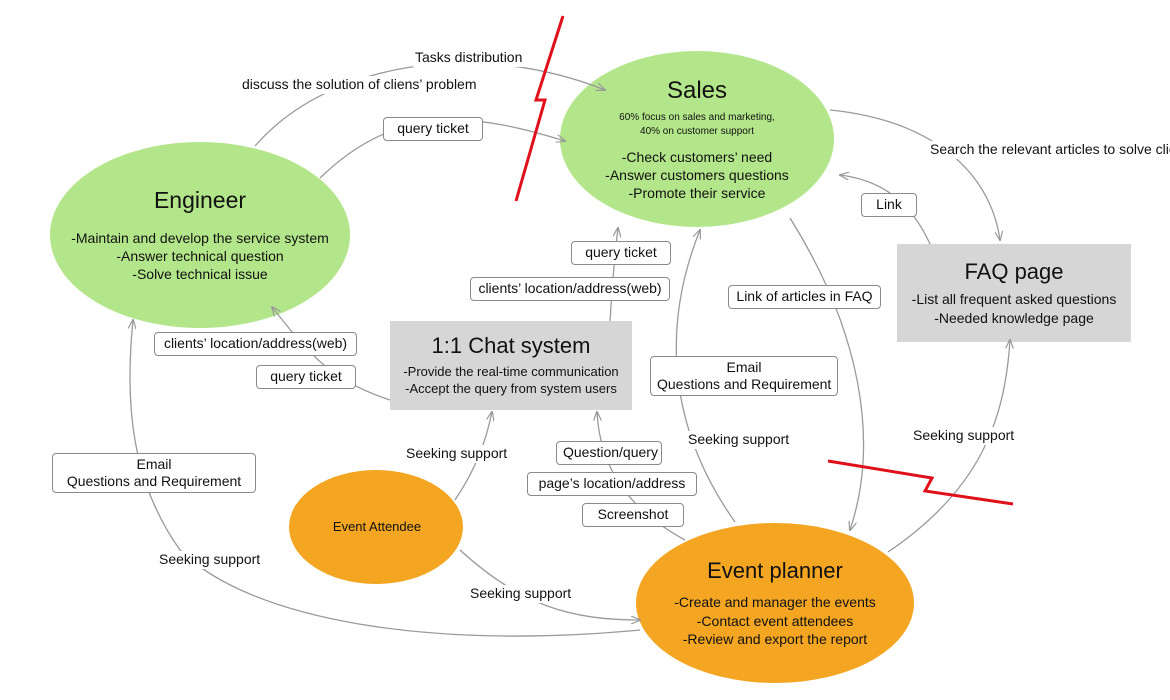 Image resolution: width=1170 pixels, height=700 pixels. I want to click on arrow-chat-to-engineer, so click(331, 354).